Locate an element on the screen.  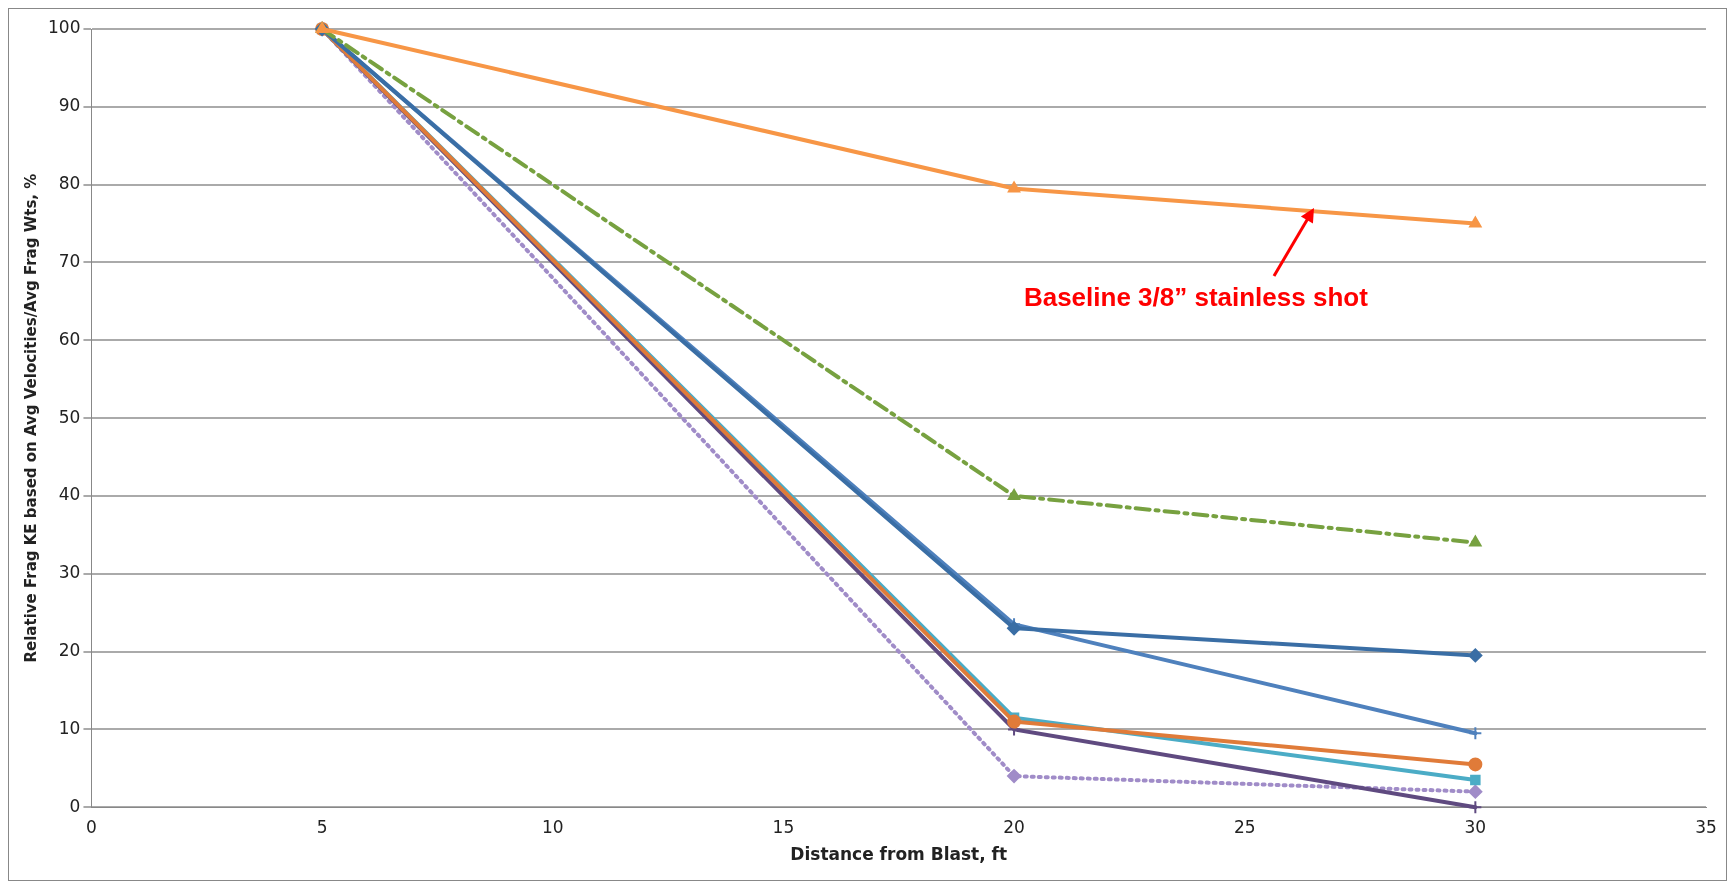
x-tick-label: 25 is located at coordinates (1244, 826).